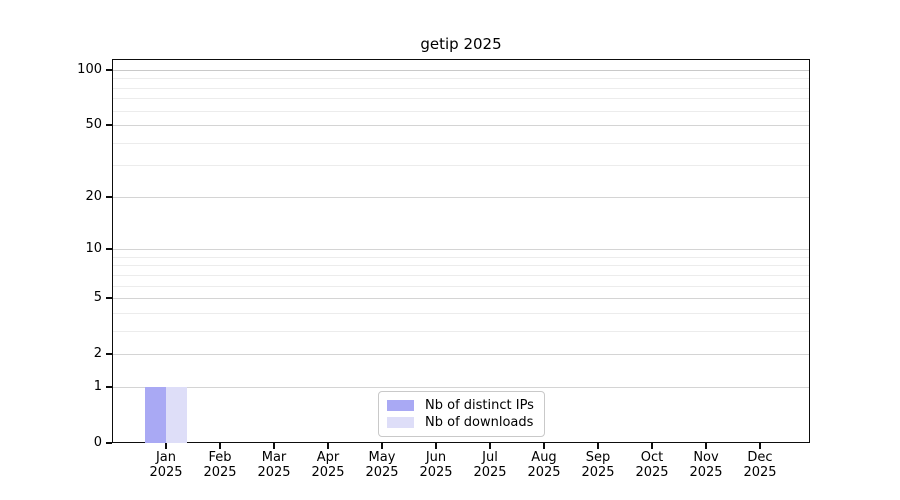 The height and width of the screenshot is (500, 900). Describe the element at coordinates (706, 446) in the screenshot. I see `x-tick-nov` at that location.